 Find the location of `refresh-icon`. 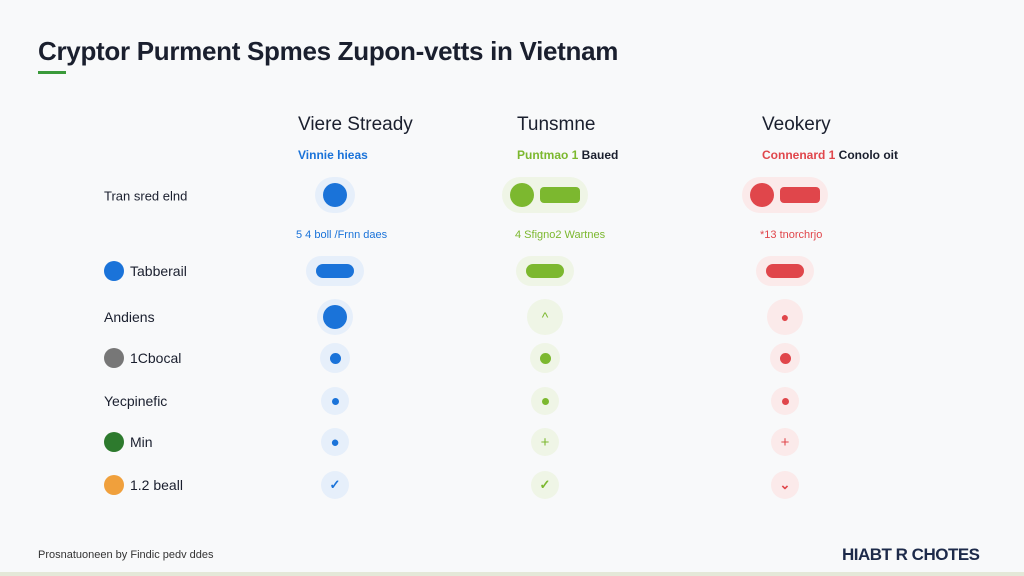

refresh-icon is located at coordinates (114, 271).